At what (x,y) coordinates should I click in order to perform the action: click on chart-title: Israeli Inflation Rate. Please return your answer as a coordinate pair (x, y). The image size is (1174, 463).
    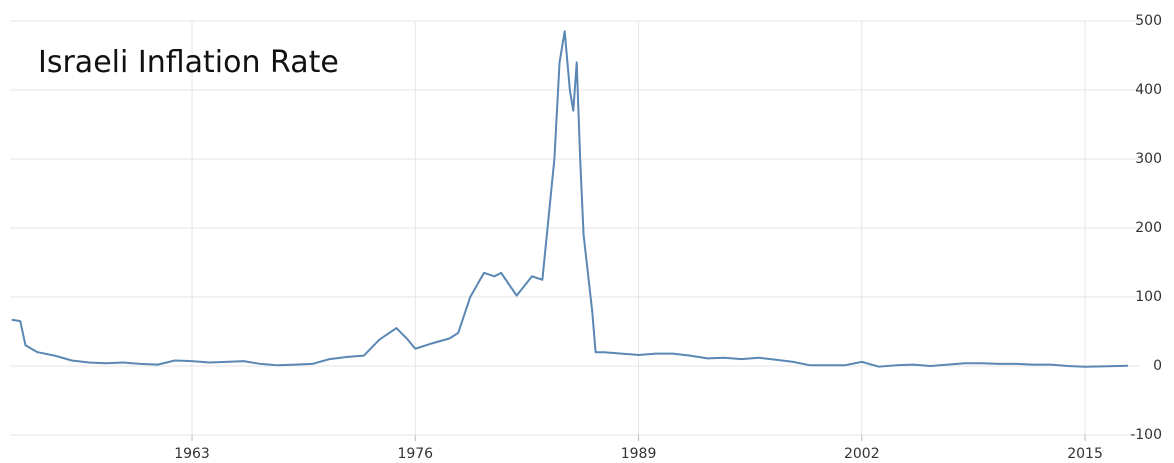
    Looking at the image, I should click on (188, 62).